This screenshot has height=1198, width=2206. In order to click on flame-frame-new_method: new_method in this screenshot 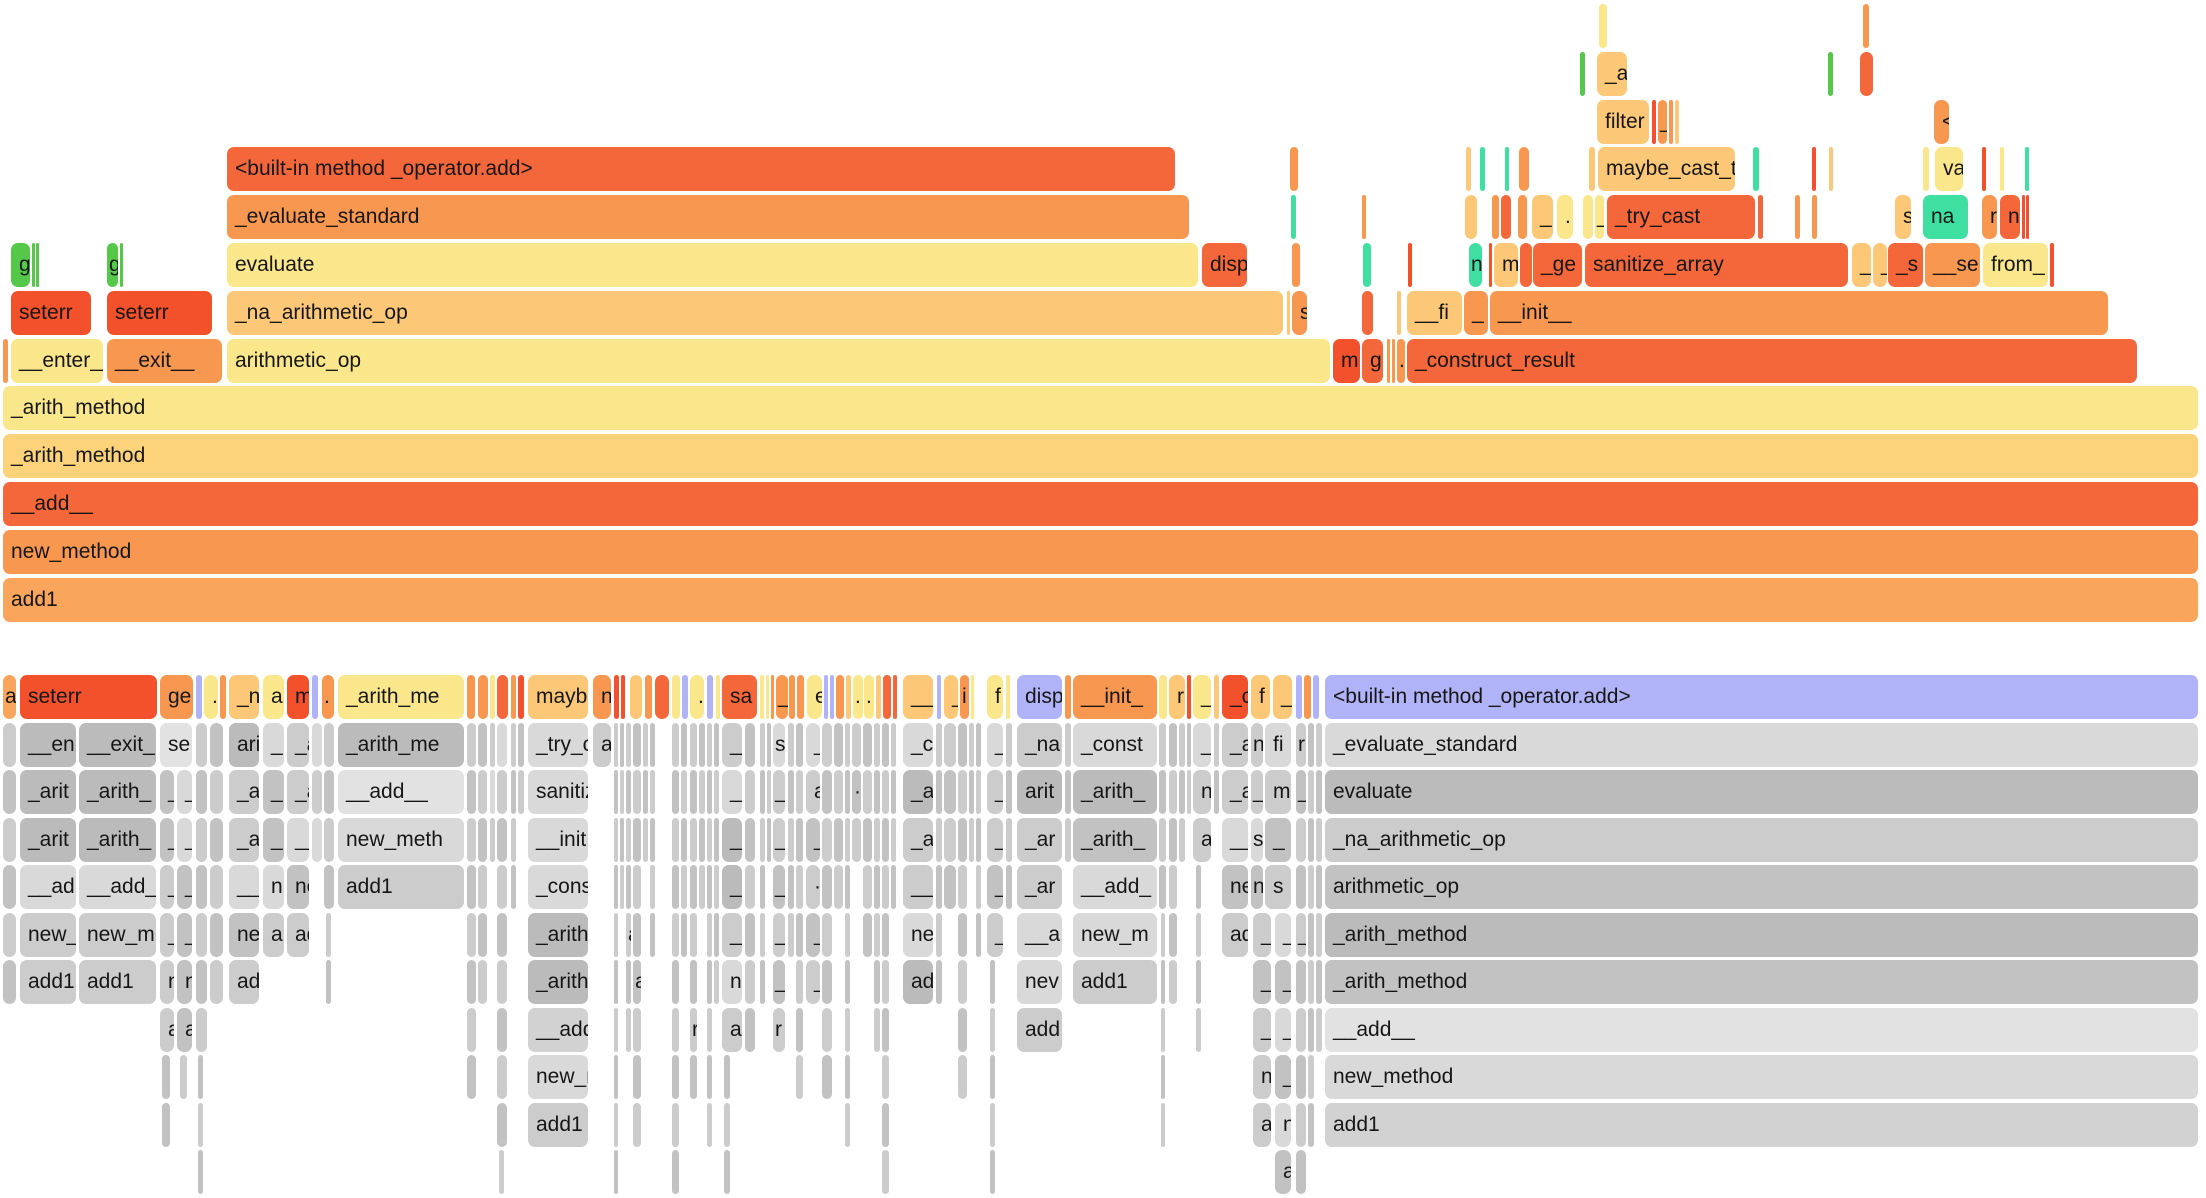, I will do `click(1761, 1077)`.